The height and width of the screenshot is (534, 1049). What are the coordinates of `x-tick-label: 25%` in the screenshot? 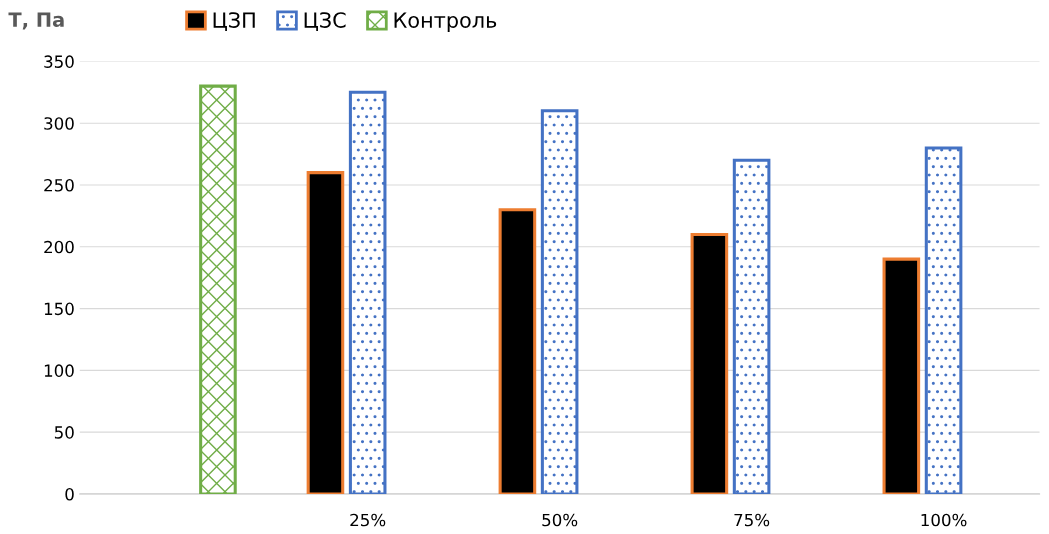 It's located at (368, 520).